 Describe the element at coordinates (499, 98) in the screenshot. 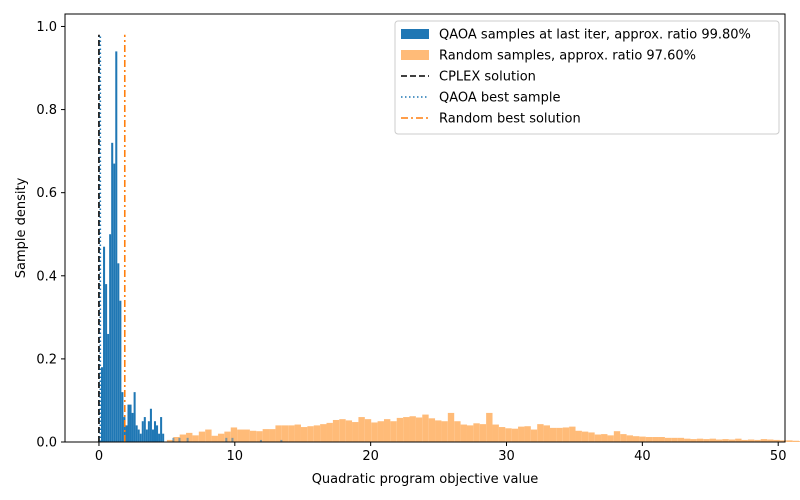

I see `legend-label: QAOA best sample` at that location.